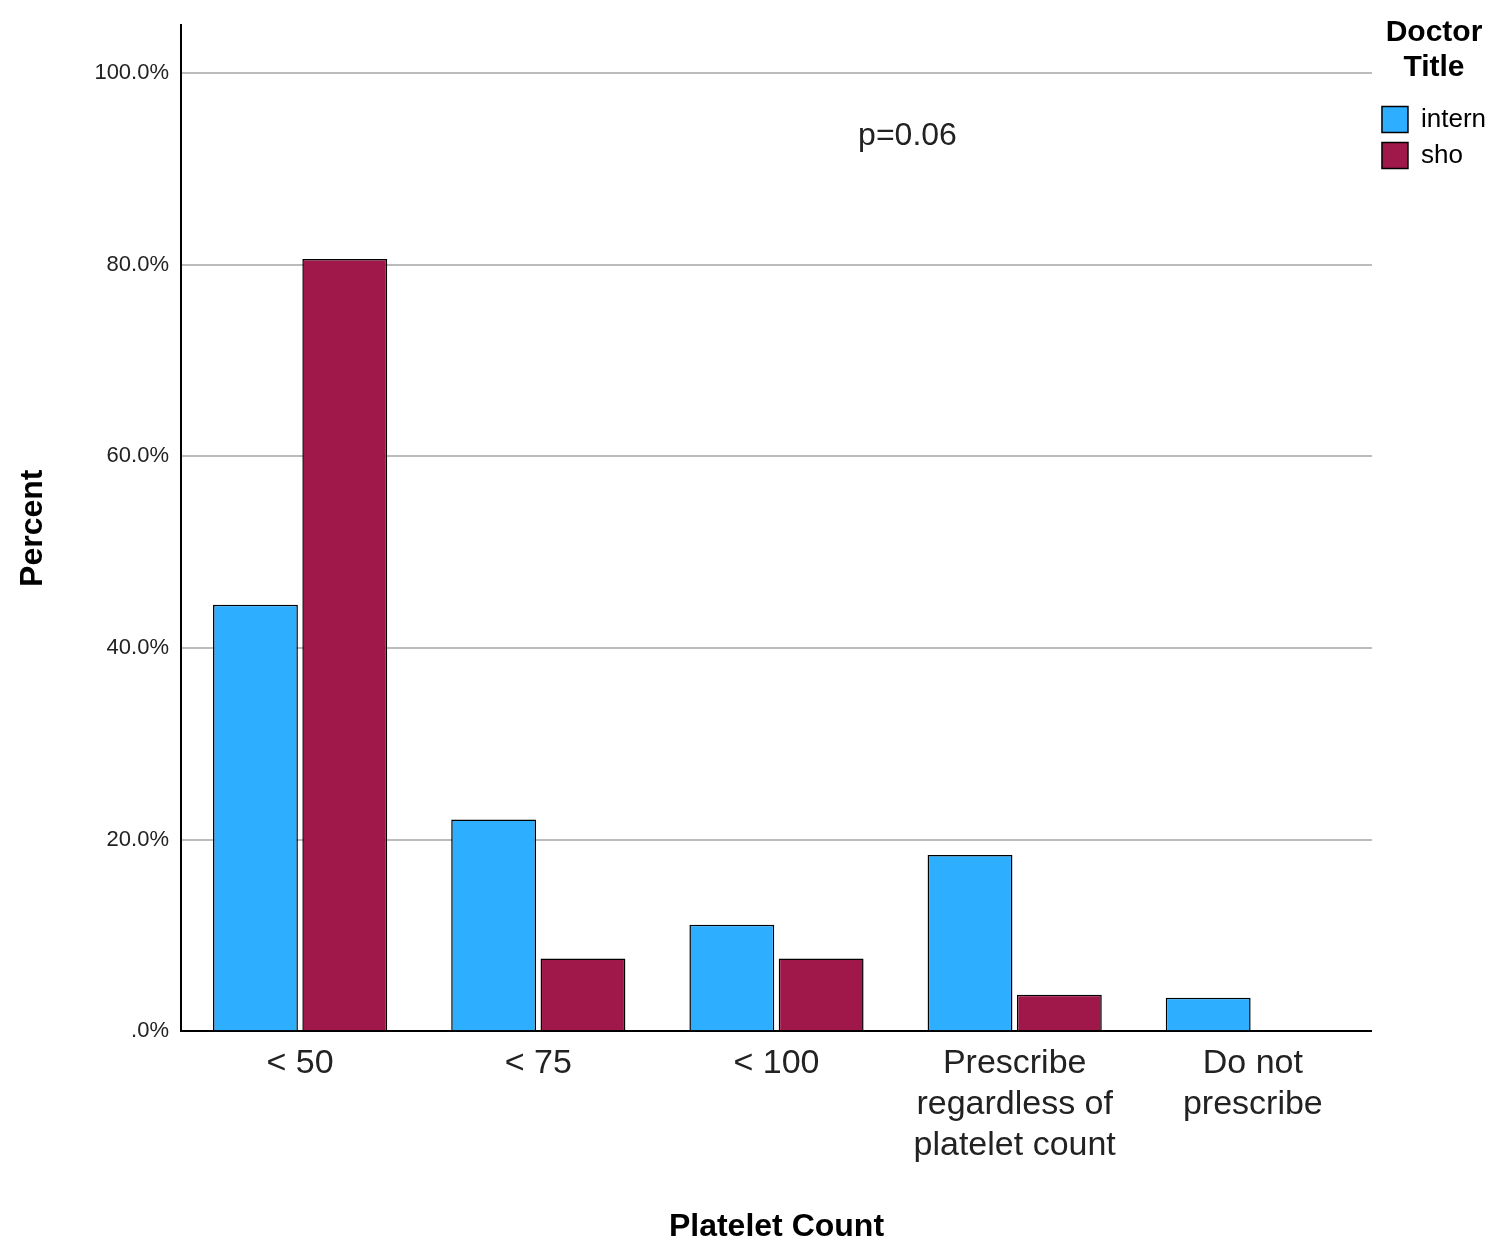 The height and width of the screenshot is (1260, 1506). Describe the element at coordinates (538, 1060) in the screenshot. I see `x-tick-label: < 75` at that location.